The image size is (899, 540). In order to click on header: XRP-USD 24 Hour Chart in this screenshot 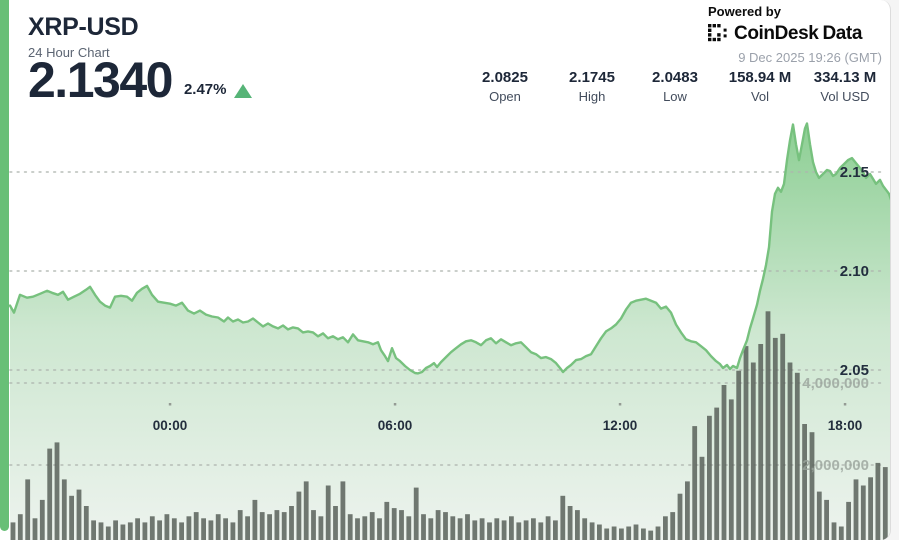, I will do `click(83, 36)`.